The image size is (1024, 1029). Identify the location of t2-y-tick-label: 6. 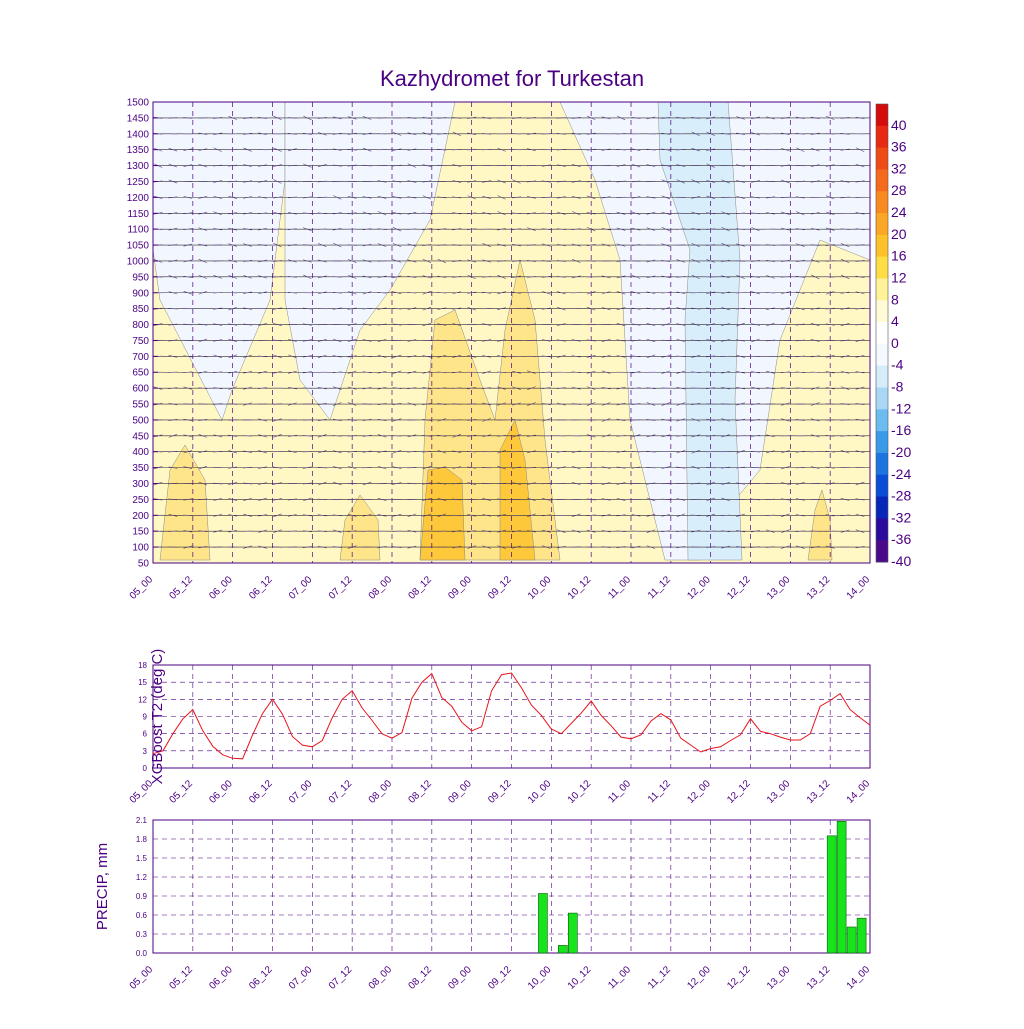
(145, 734).